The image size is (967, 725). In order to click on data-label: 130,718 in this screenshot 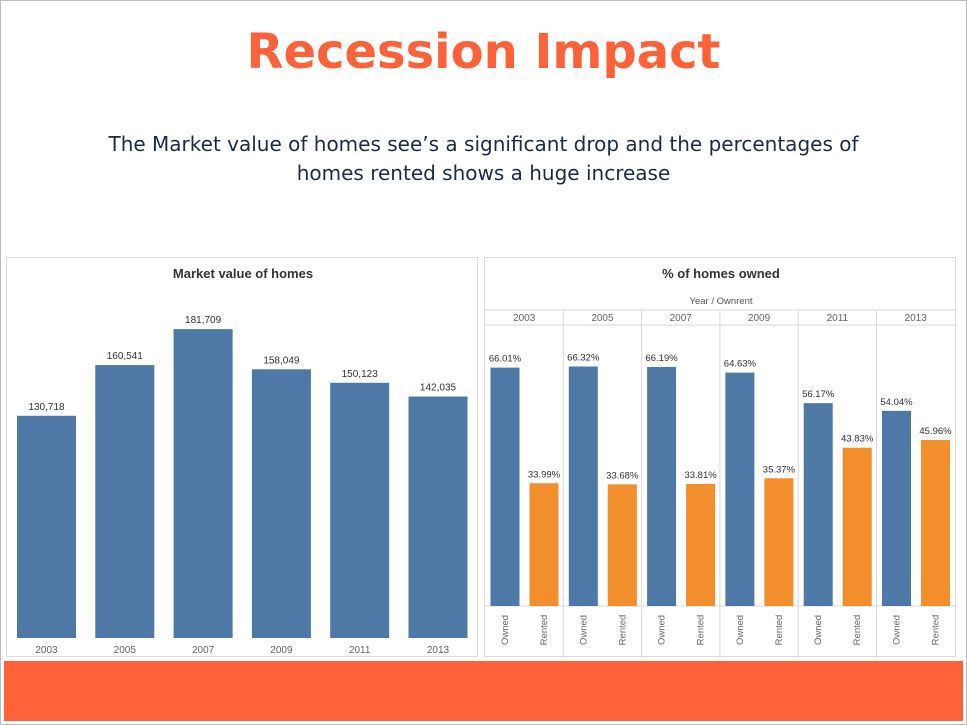, I will do `click(46, 407)`.